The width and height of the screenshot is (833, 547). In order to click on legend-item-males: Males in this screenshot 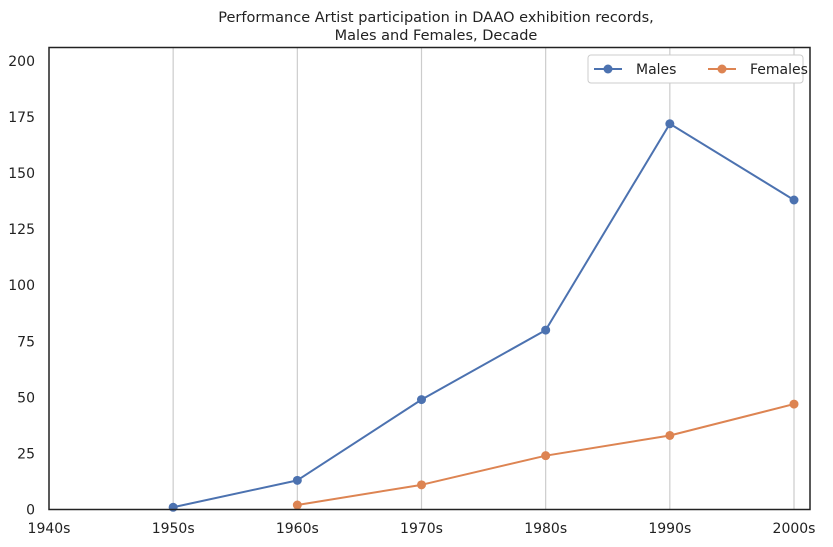, I will do `click(635, 70)`.